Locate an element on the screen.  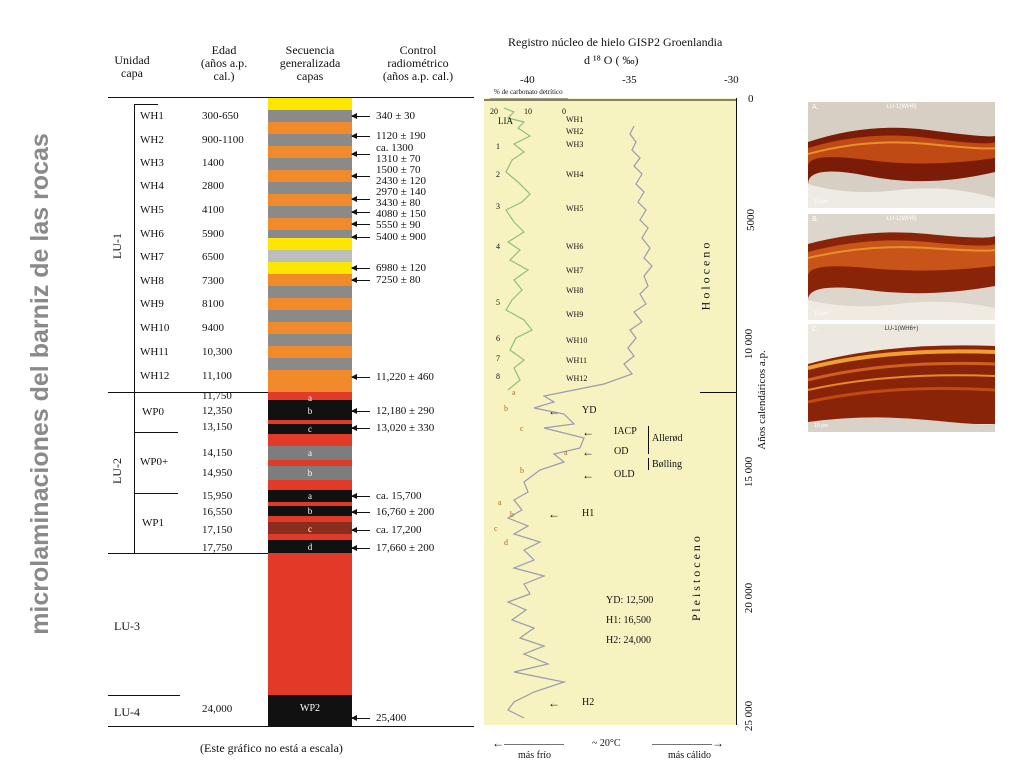
ice-ytick: 10 000 is located at coordinates (749, 344).